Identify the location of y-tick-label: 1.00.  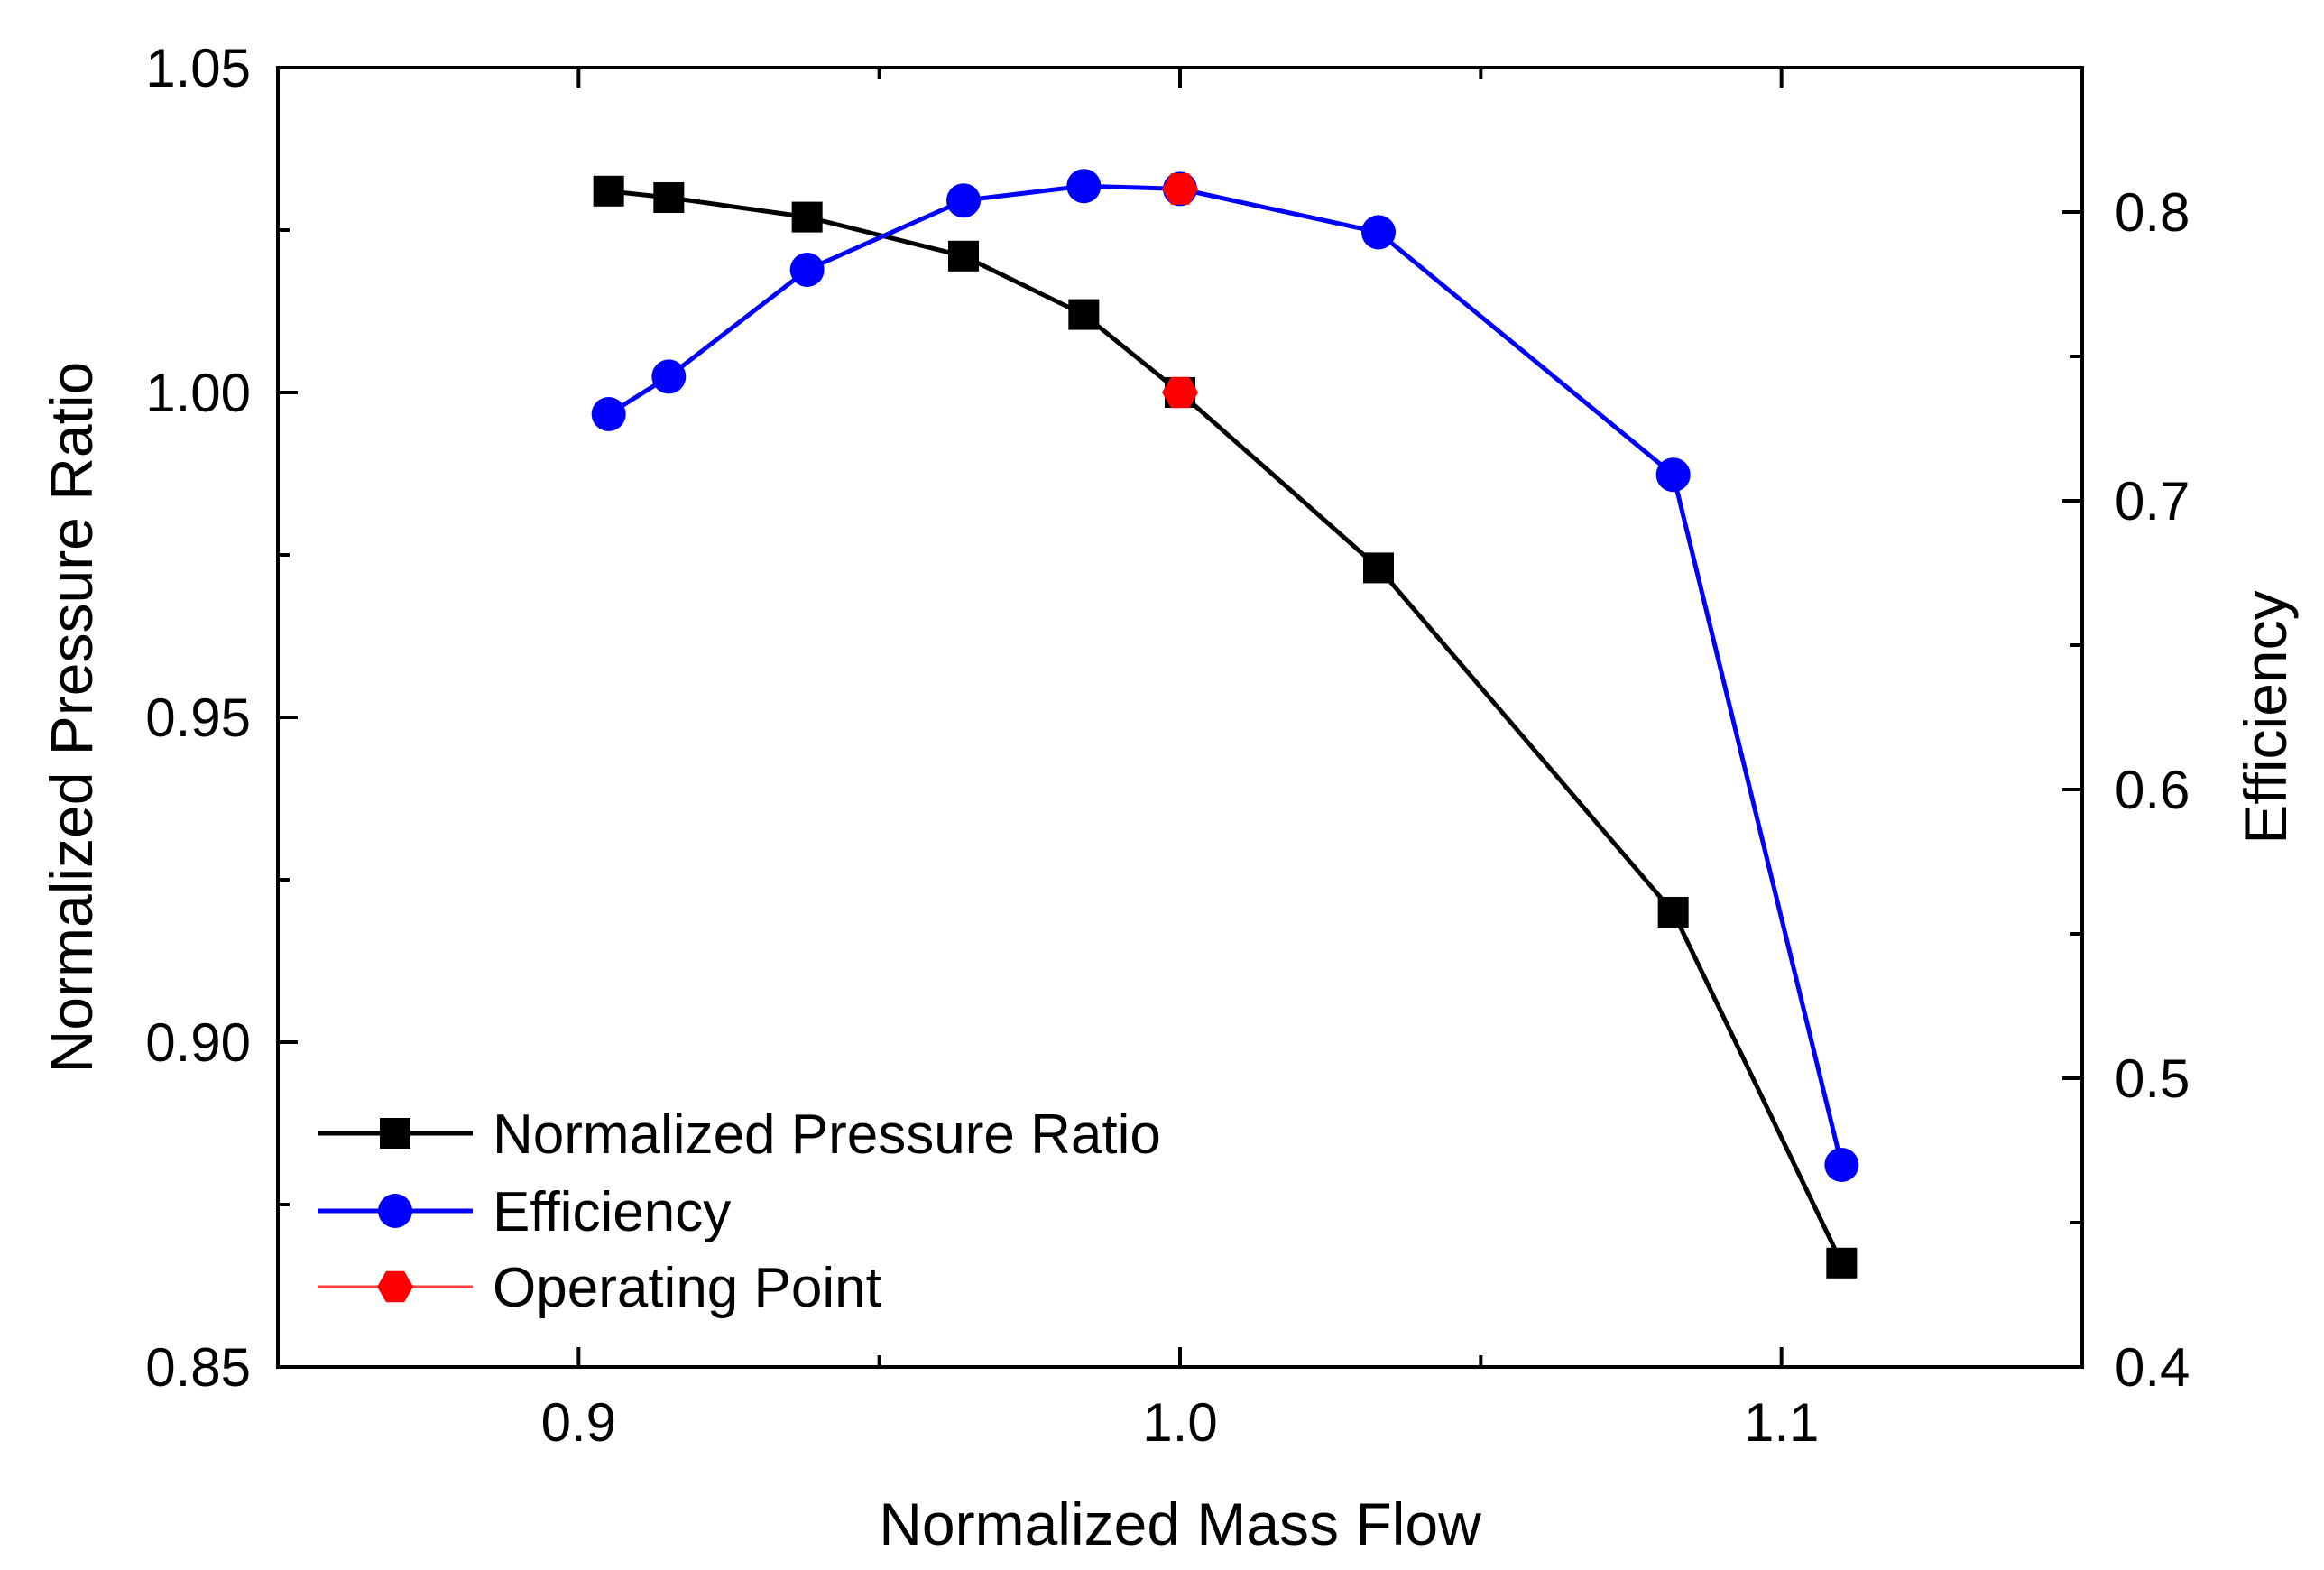
(198, 393).